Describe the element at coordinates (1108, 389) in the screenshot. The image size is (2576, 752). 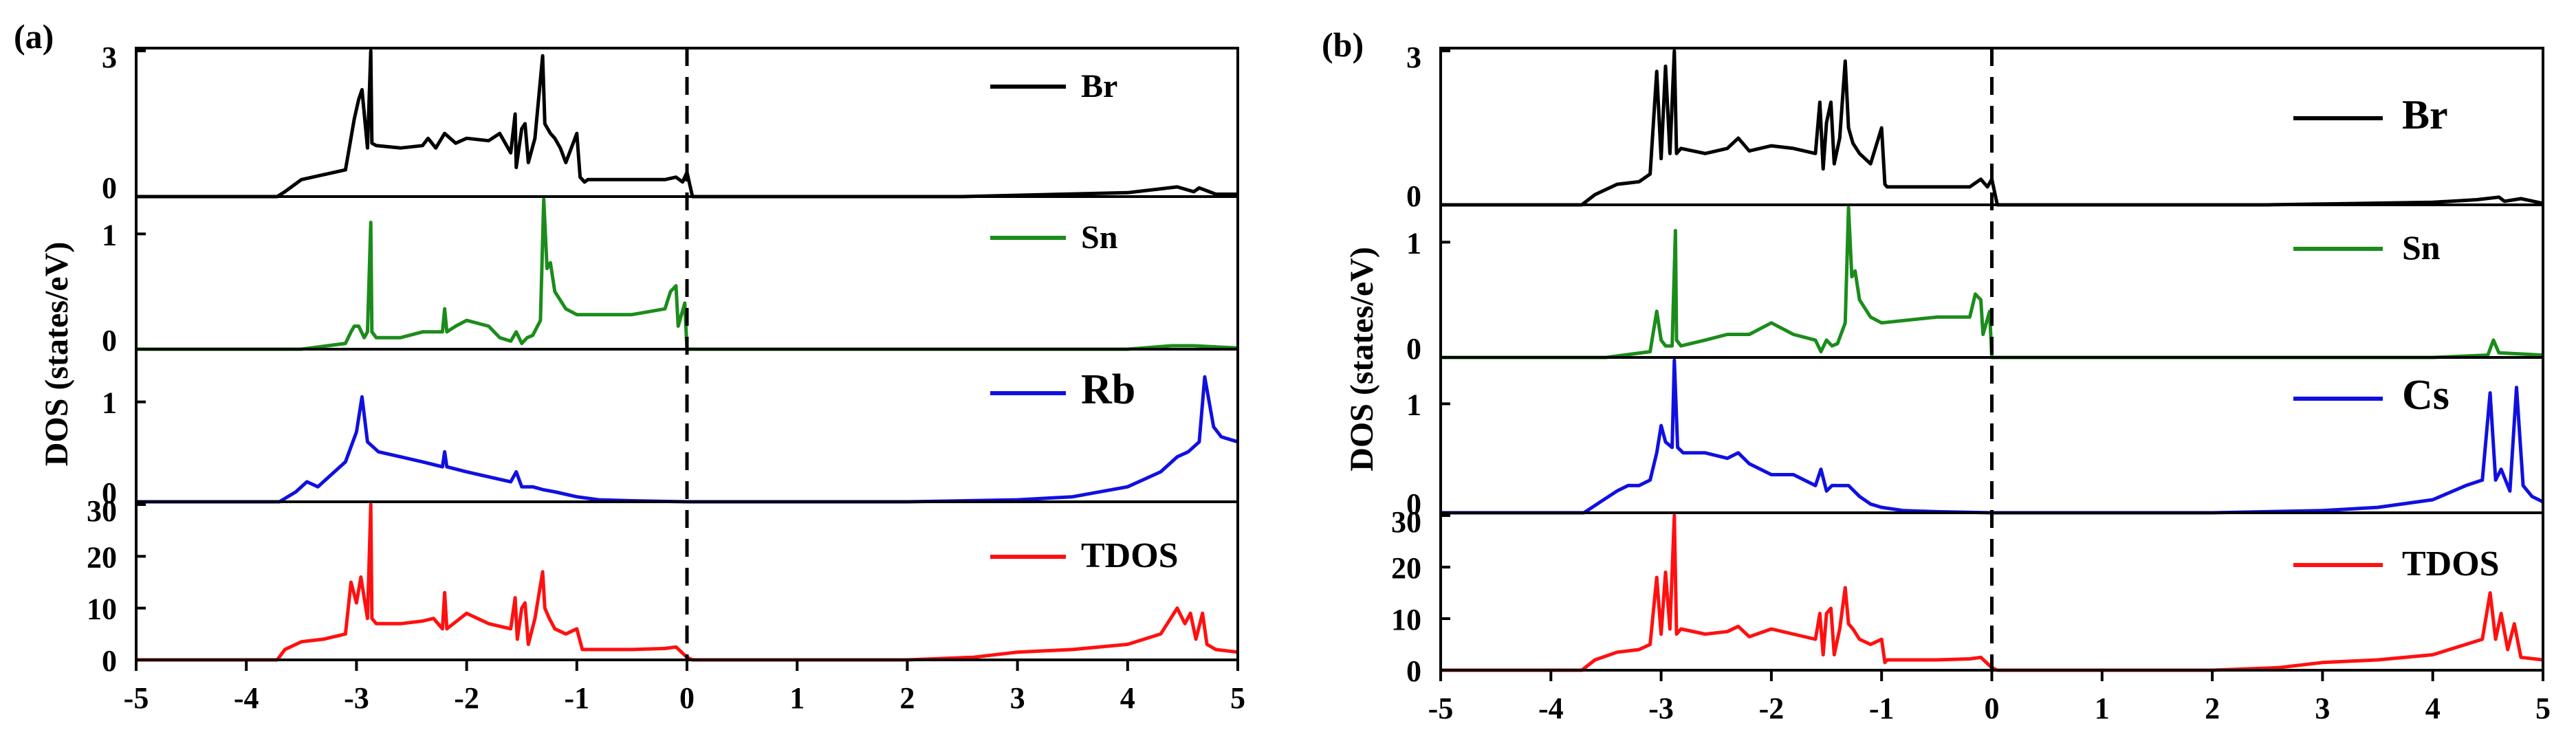
I see `legend-label-rb: Rb` at that location.